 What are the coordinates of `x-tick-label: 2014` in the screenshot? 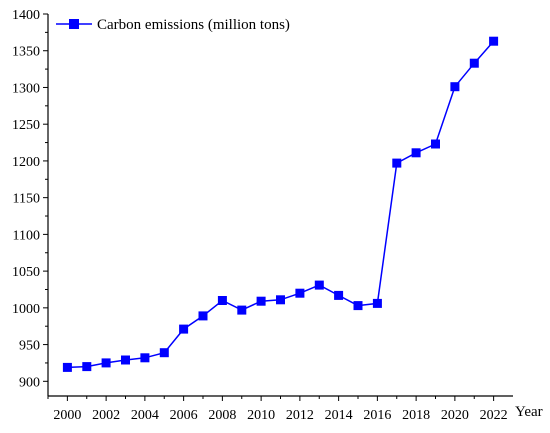 It's located at (339, 415).